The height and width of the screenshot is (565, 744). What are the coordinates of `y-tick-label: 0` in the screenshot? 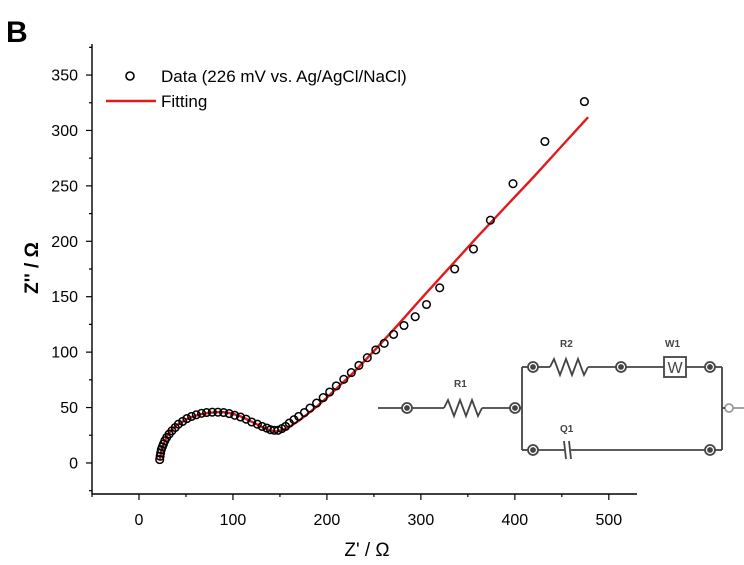 It's located at (73, 463).